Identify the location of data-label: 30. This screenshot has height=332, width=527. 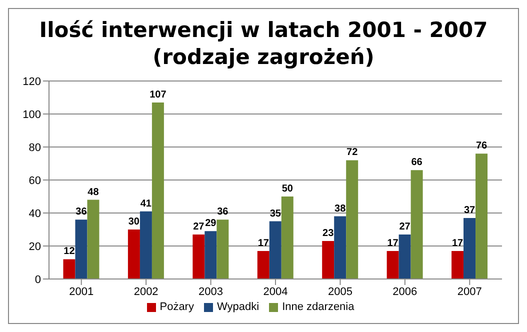
(134, 222).